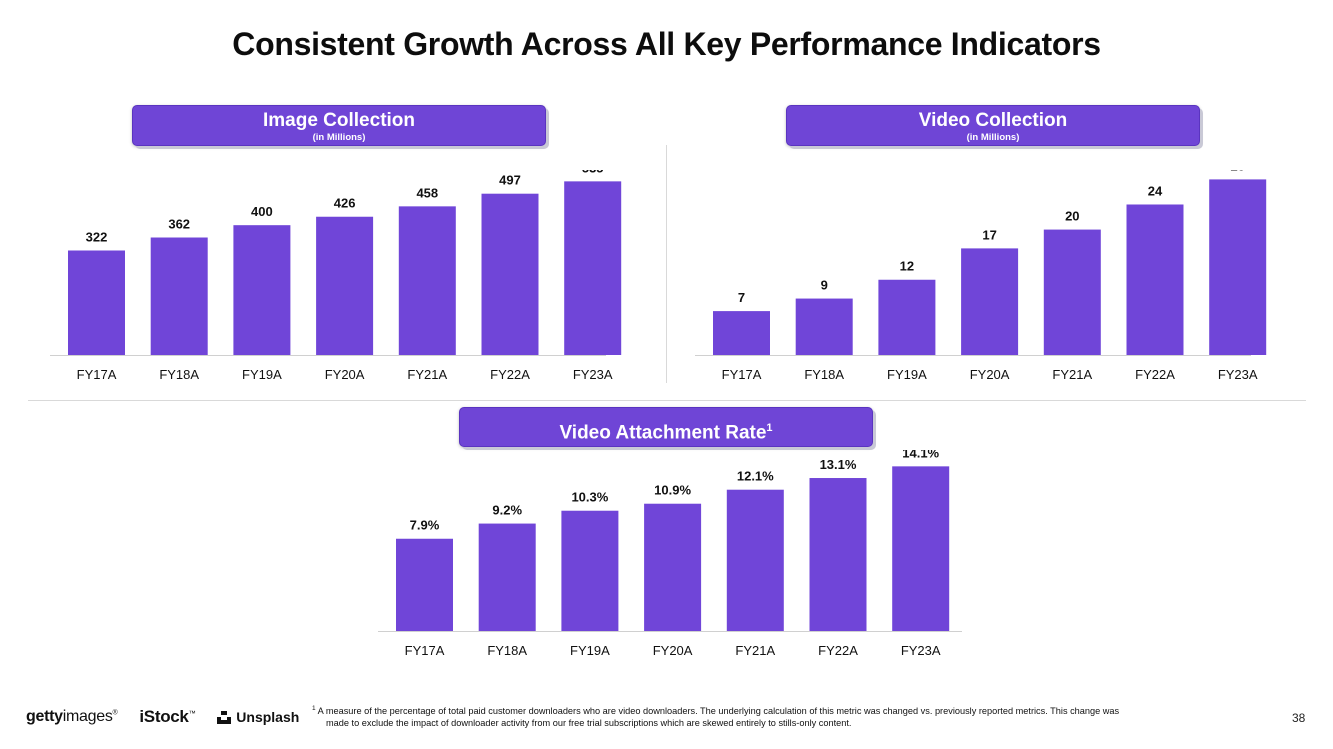 The height and width of the screenshot is (749, 1333). What do you see at coordinates (427, 192) in the screenshot?
I see `data-label-fy21a: 458` at bounding box center [427, 192].